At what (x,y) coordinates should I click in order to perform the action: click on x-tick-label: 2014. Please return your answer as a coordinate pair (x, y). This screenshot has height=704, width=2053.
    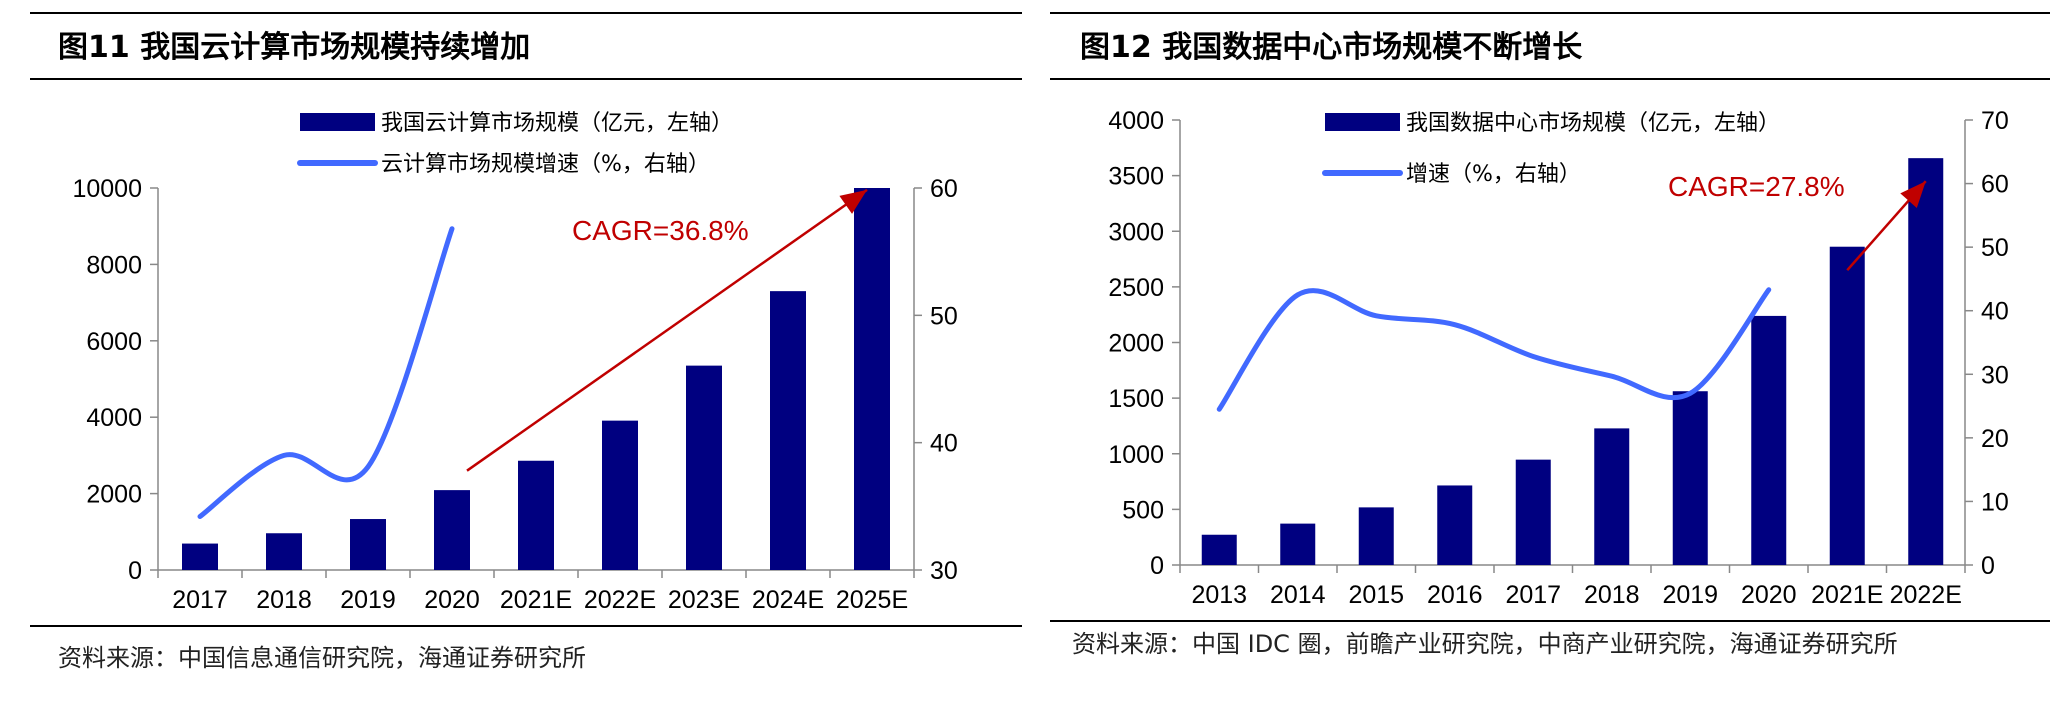
    Looking at the image, I should click on (1298, 595).